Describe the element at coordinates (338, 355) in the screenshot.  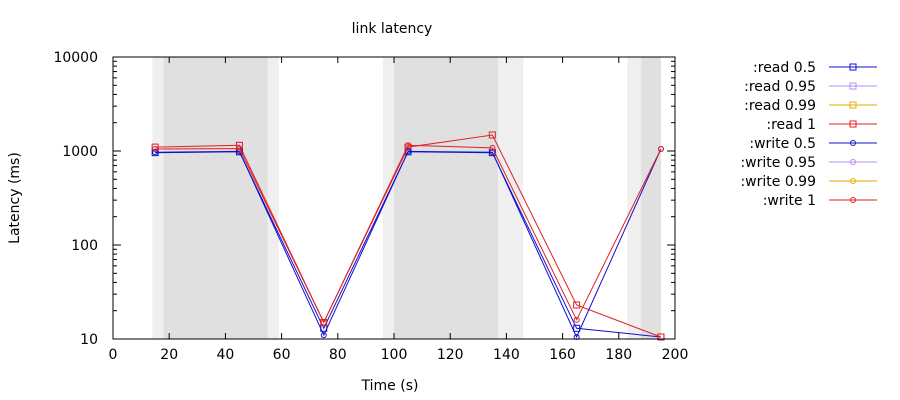
I see `x-tick-label: 80` at that location.